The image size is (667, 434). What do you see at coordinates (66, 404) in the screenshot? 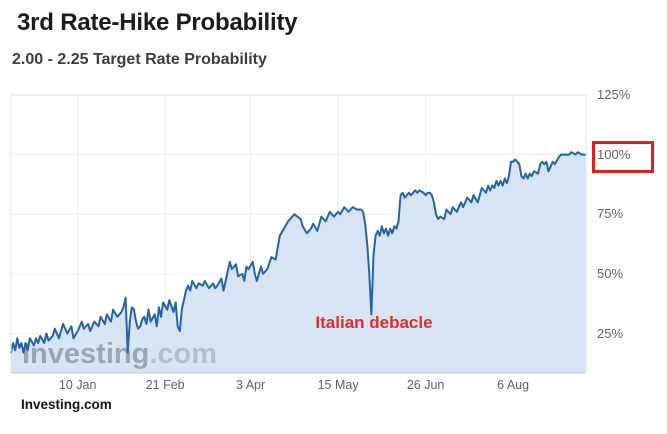
I see `source-attribution: Investing.com` at bounding box center [66, 404].